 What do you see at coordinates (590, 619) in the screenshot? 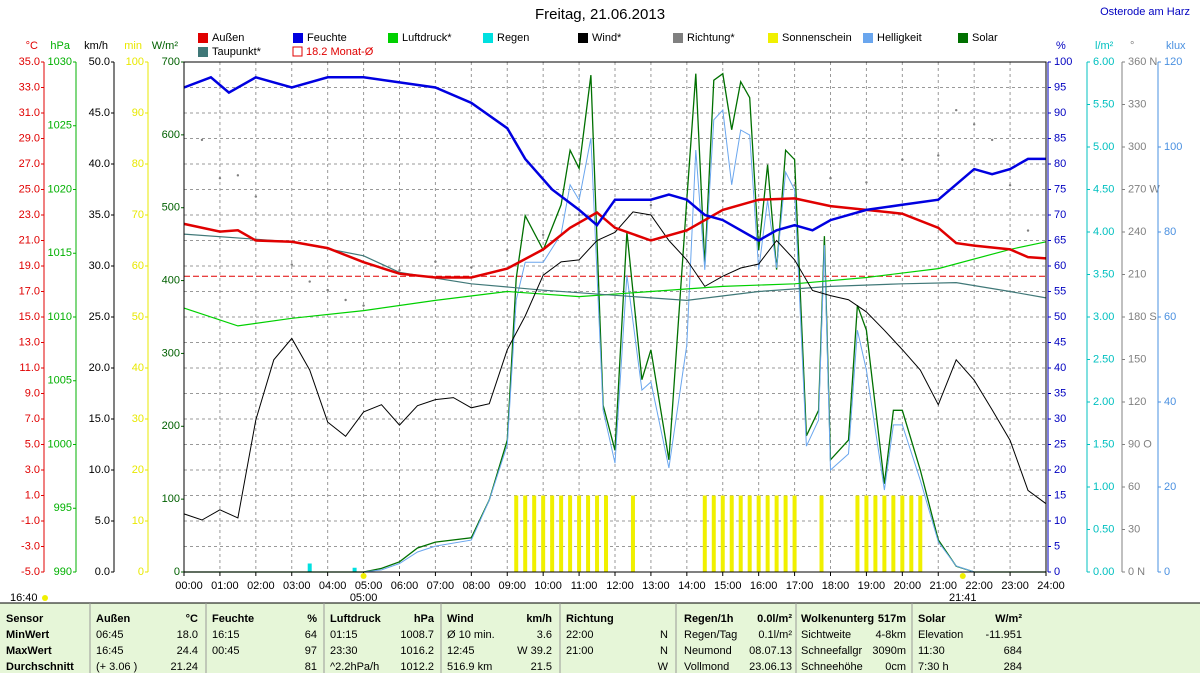
I see `table-cell: Richtung` at bounding box center [590, 619].